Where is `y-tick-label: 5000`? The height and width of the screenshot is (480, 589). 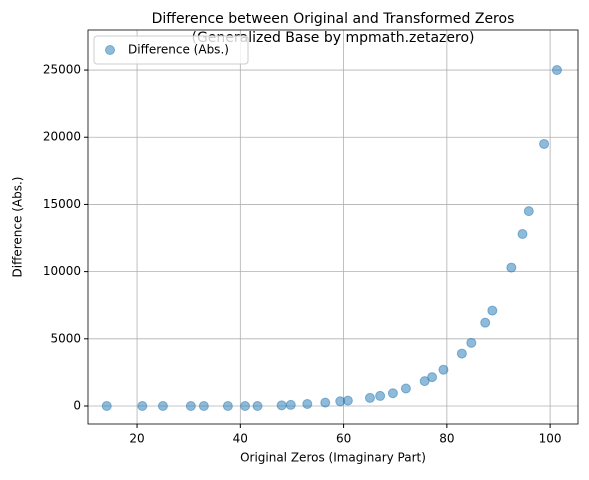
y-tick-label: 5000 is located at coordinates (65, 338).